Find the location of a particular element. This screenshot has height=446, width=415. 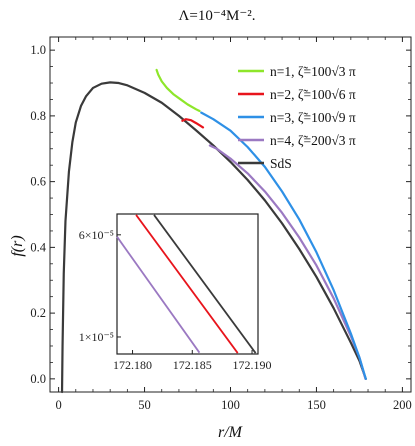

inset-y-tick-label: 6×10⁻⁵ is located at coordinates (96, 235).